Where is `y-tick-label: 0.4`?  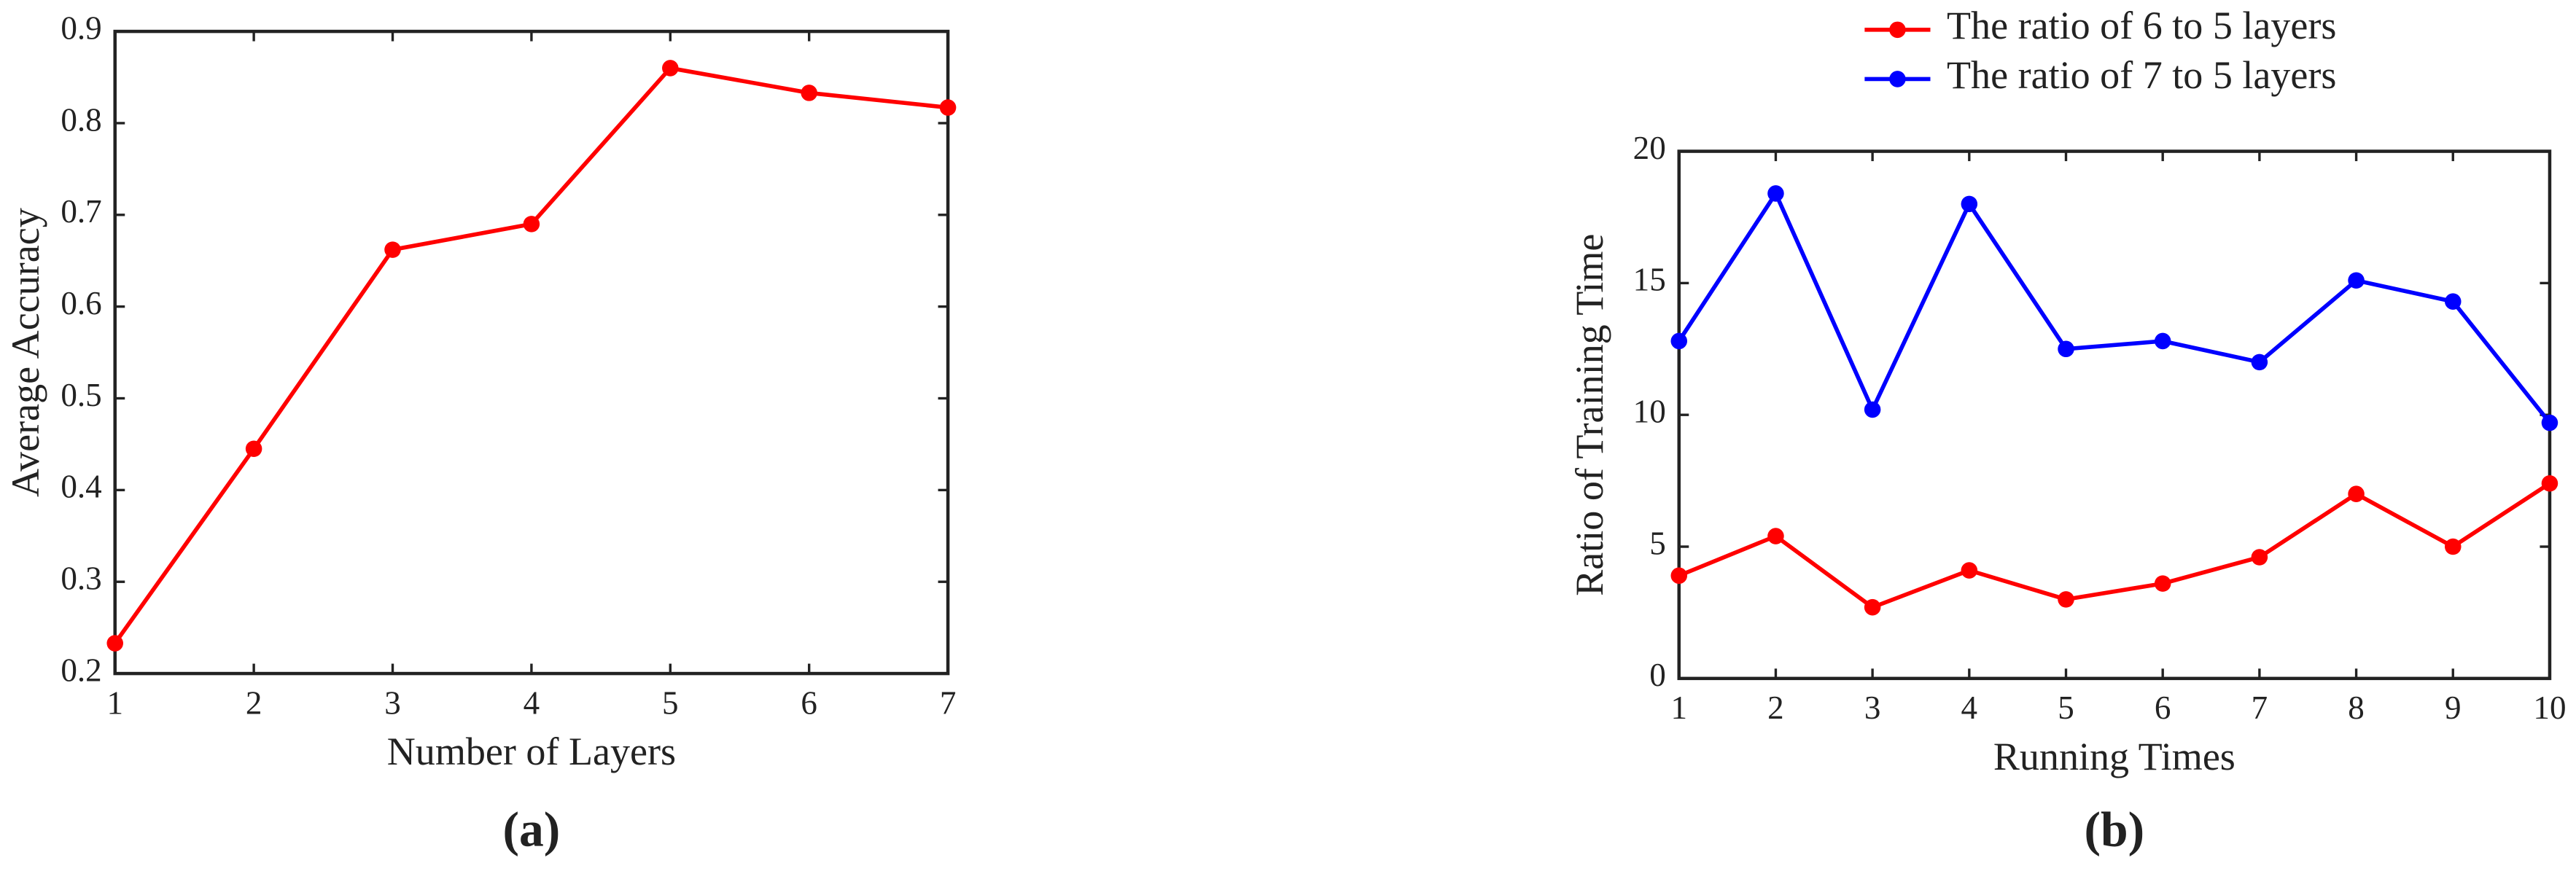
y-tick-label: 0.4 is located at coordinates (81, 487).